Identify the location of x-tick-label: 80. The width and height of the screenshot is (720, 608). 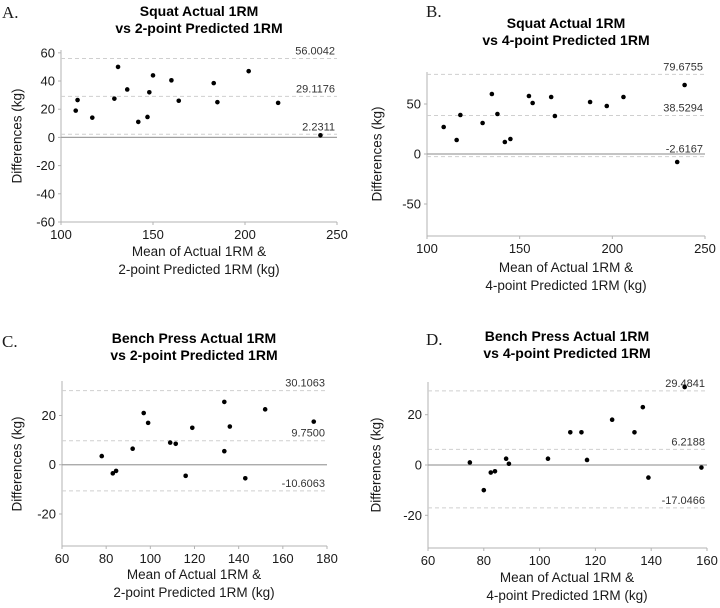
(484, 560).